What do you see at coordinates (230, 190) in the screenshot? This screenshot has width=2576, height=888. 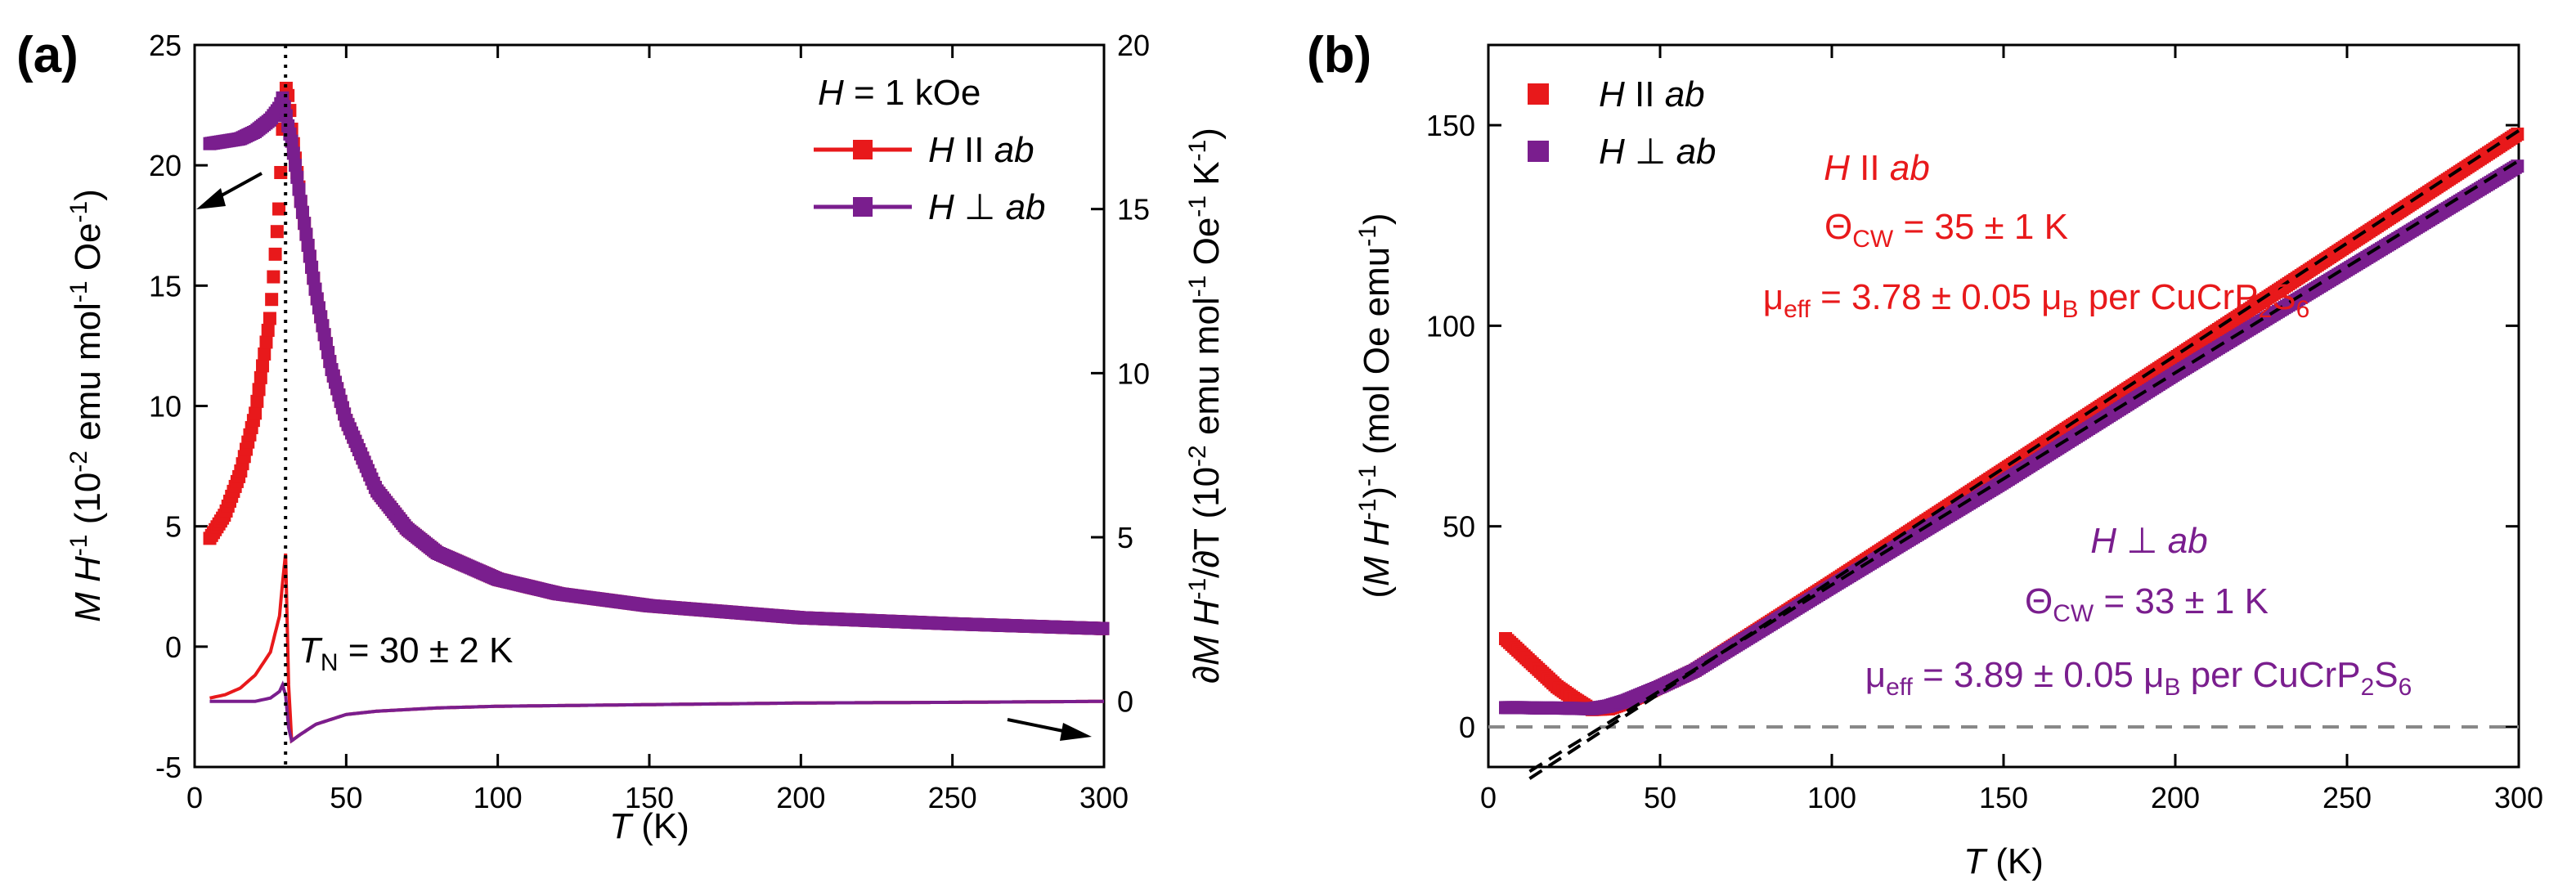 I see `arrow-left-axis` at bounding box center [230, 190].